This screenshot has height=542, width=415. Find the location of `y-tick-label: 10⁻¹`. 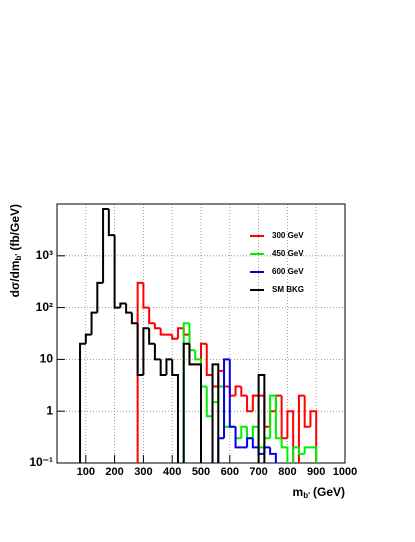

y-tick-label: 10⁻¹ is located at coordinates (41, 462).